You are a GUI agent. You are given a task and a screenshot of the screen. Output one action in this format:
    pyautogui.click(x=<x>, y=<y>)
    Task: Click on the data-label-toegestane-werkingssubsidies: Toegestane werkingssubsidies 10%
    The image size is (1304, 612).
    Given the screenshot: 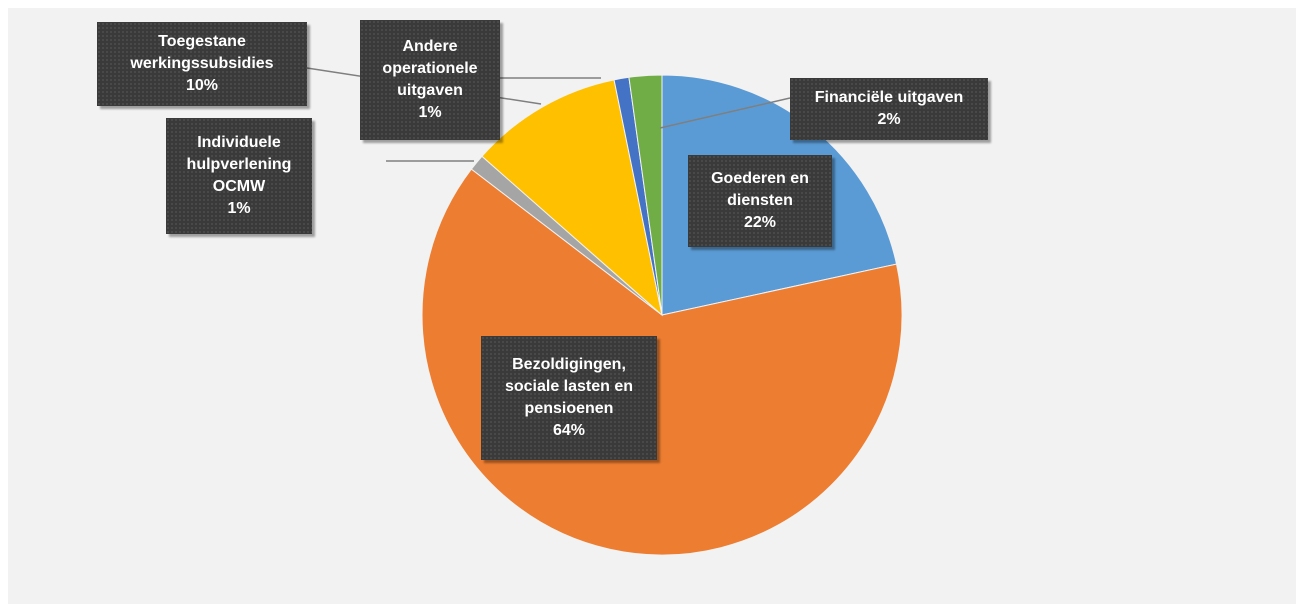 What is the action you would take?
    pyautogui.click(x=202, y=64)
    